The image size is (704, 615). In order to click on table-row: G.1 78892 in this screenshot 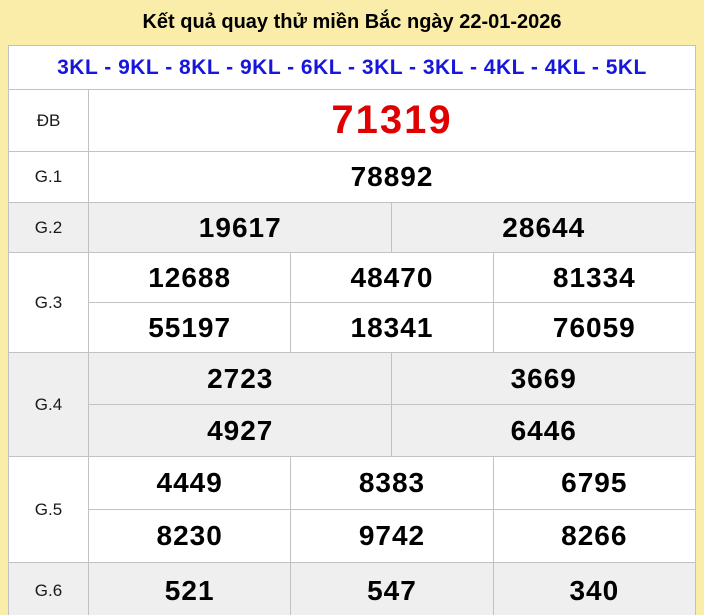, I will do `click(352, 177)`.